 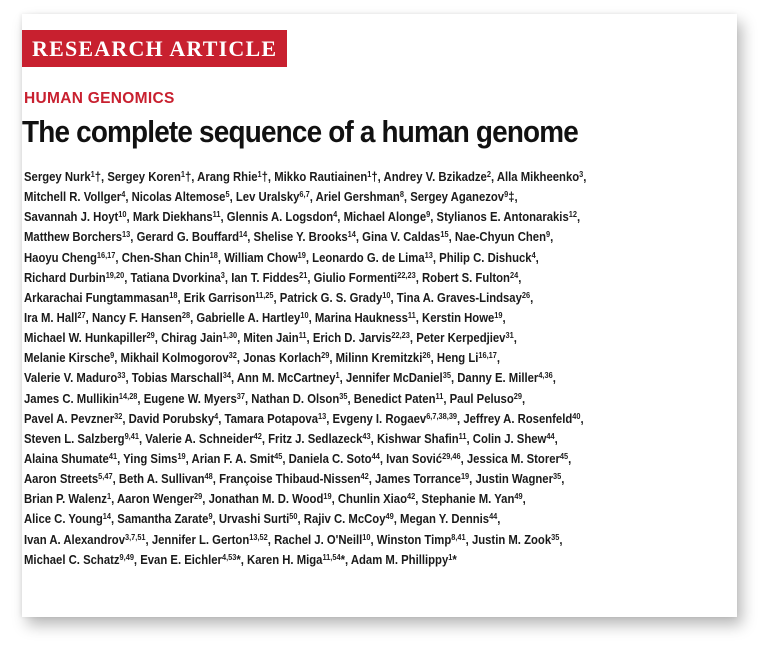 I want to click on author-name: Erik Garrison, so click(x=219, y=297).